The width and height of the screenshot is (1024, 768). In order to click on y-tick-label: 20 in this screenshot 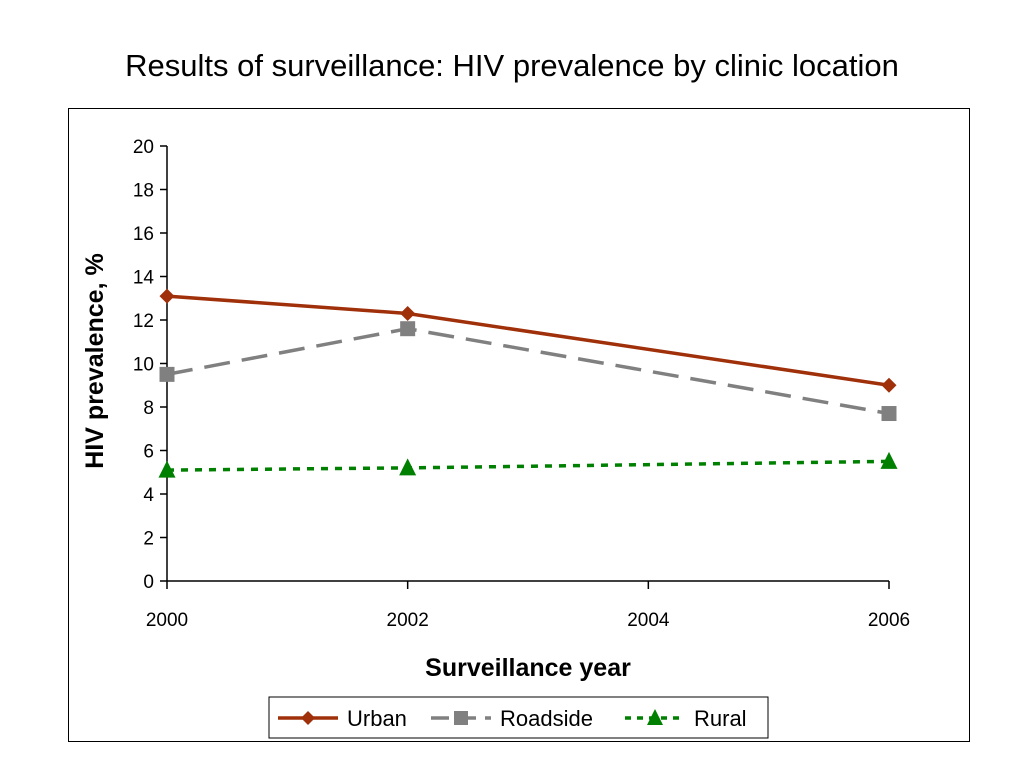, I will do `click(143, 147)`.